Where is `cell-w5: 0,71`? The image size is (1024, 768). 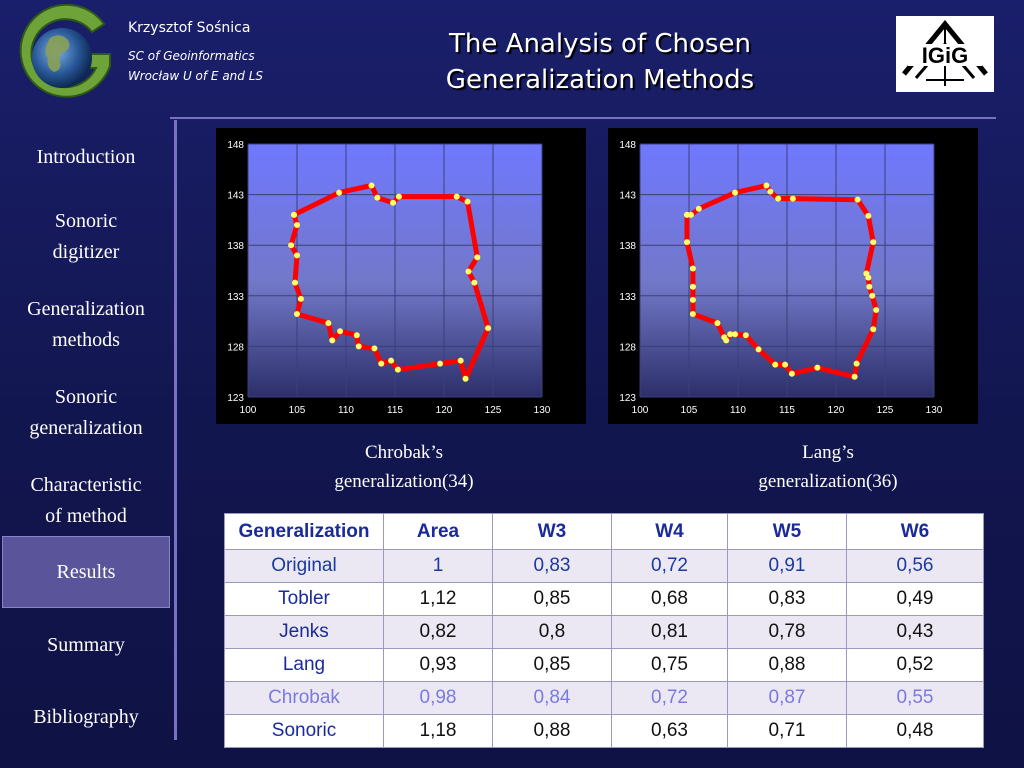
cell-w5: 0,71 is located at coordinates (787, 731).